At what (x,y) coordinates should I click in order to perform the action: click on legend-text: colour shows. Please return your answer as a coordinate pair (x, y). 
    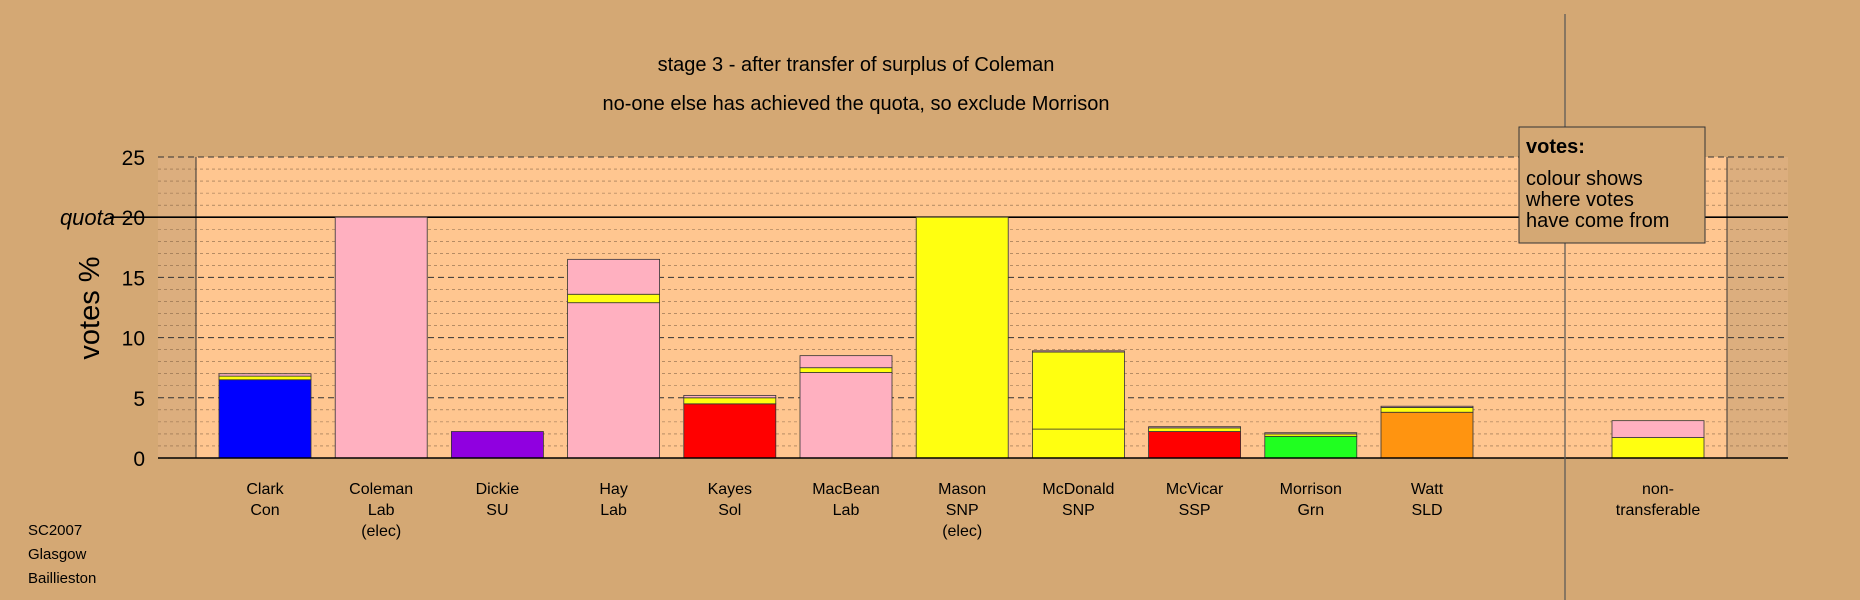
    Looking at the image, I should click on (1584, 179).